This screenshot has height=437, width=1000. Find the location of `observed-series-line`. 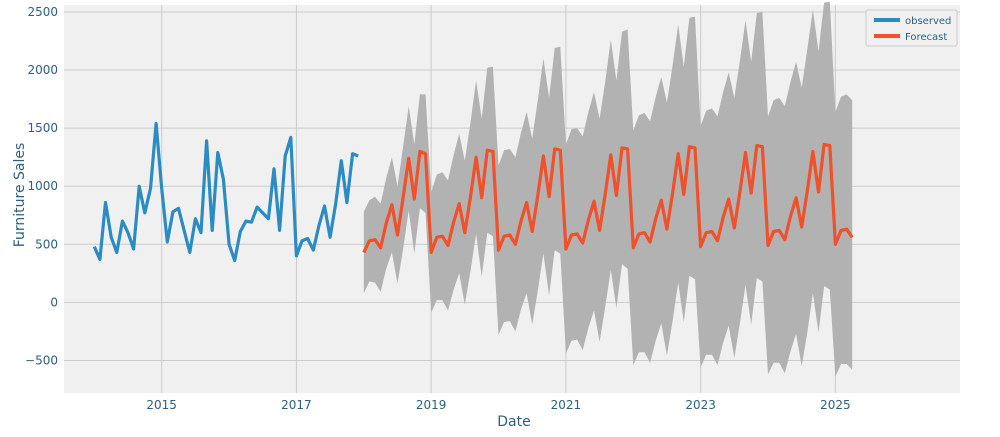

observed-series-line is located at coordinates (225, 192).